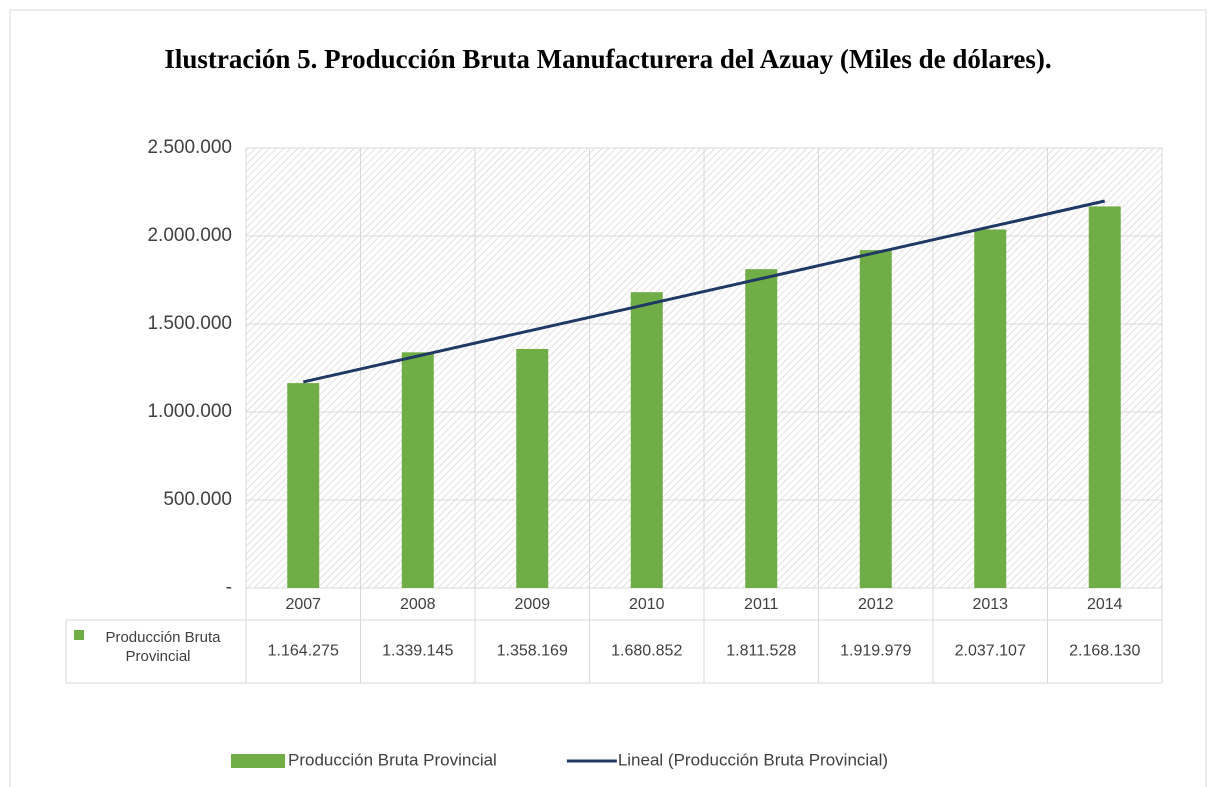 Image resolution: width=1217 pixels, height=787 pixels. I want to click on table-value: 2.037.107, so click(990, 651).